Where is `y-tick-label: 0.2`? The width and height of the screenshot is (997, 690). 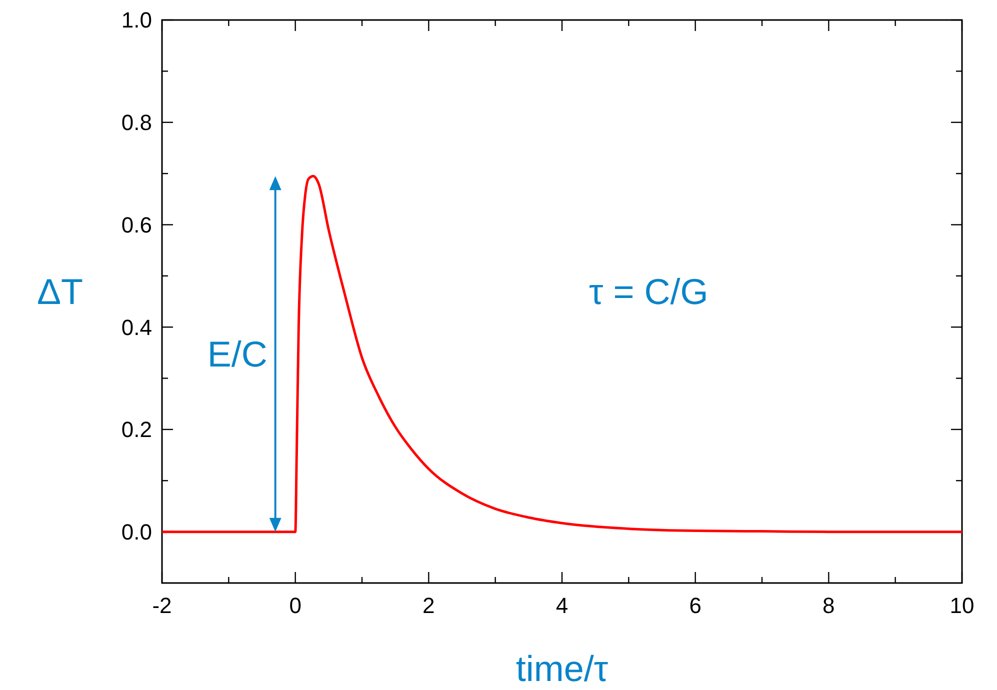 y-tick-label: 0.2 is located at coordinates (136, 429).